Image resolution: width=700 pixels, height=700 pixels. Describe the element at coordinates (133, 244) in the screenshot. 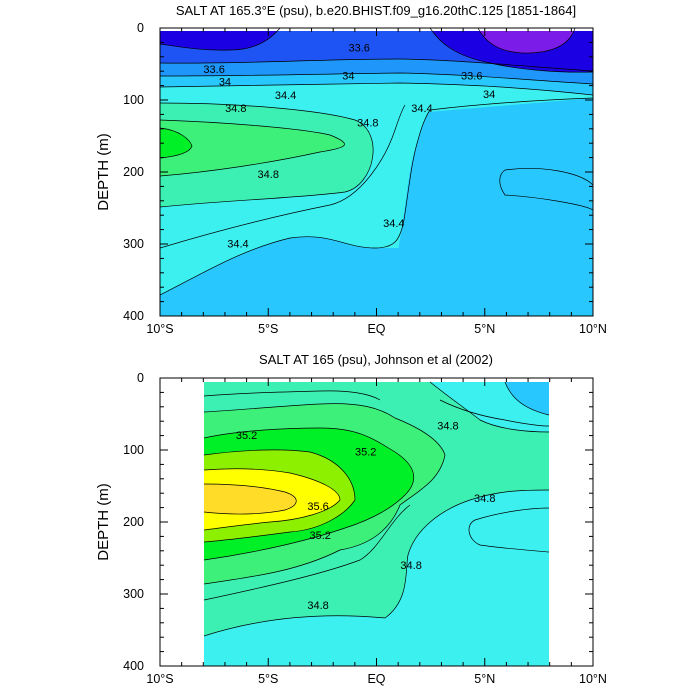

I see `top-y-tick-label: 300` at that location.